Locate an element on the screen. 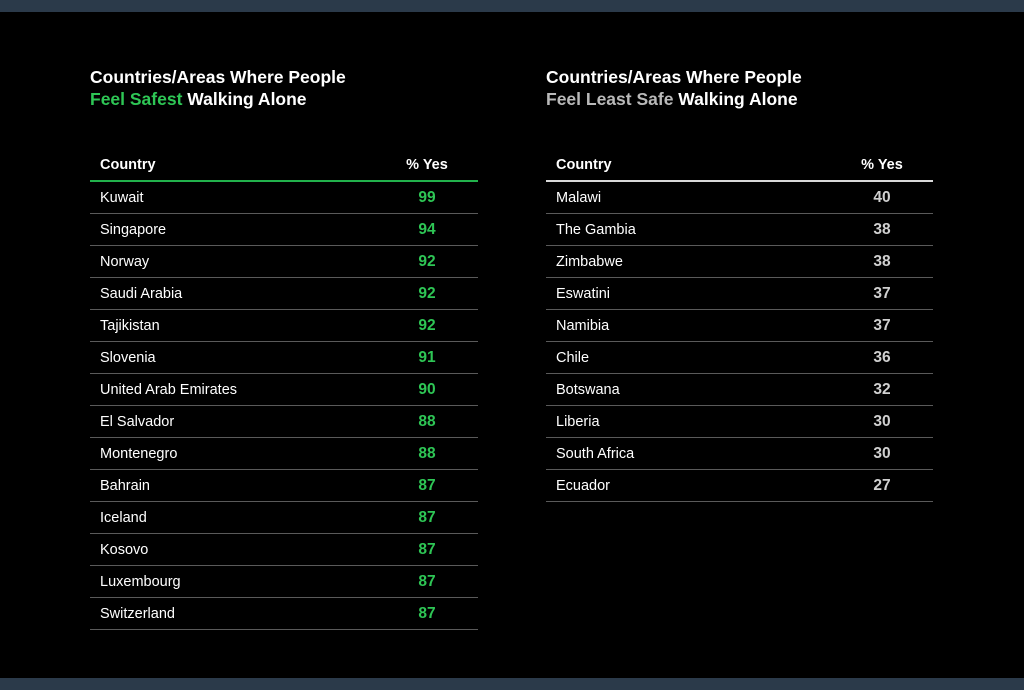 Image resolution: width=1024 pixels, height=690 pixels. table-row: El Salvador 88 is located at coordinates (284, 422).